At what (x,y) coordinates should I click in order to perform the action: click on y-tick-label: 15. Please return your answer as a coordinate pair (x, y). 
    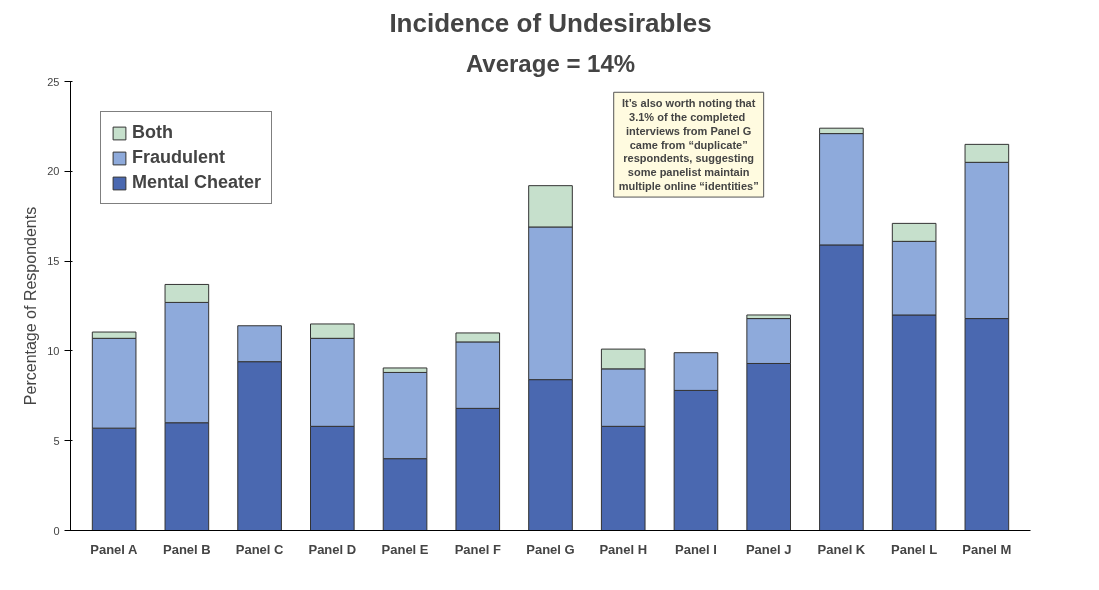
    Looking at the image, I should click on (53, 261).